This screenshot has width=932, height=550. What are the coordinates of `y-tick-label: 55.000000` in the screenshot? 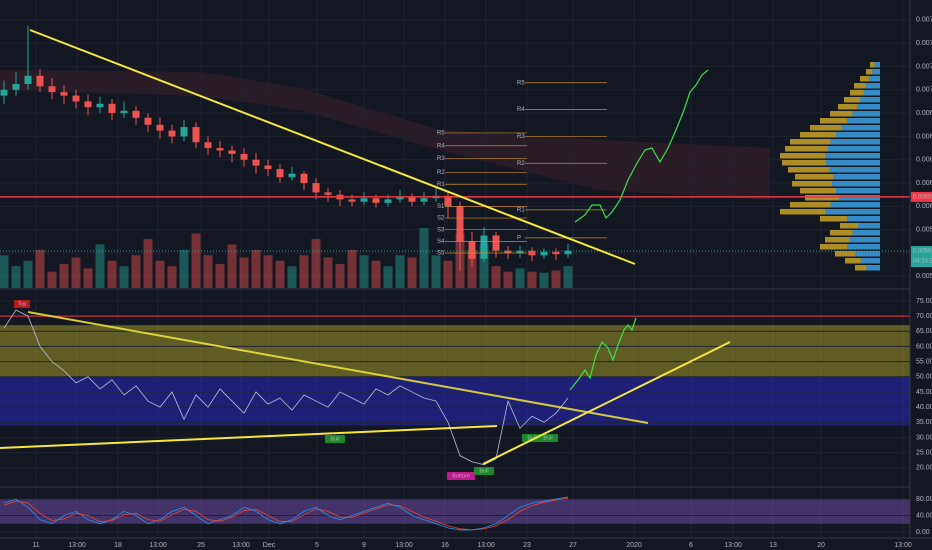 It's located at (924, 361).